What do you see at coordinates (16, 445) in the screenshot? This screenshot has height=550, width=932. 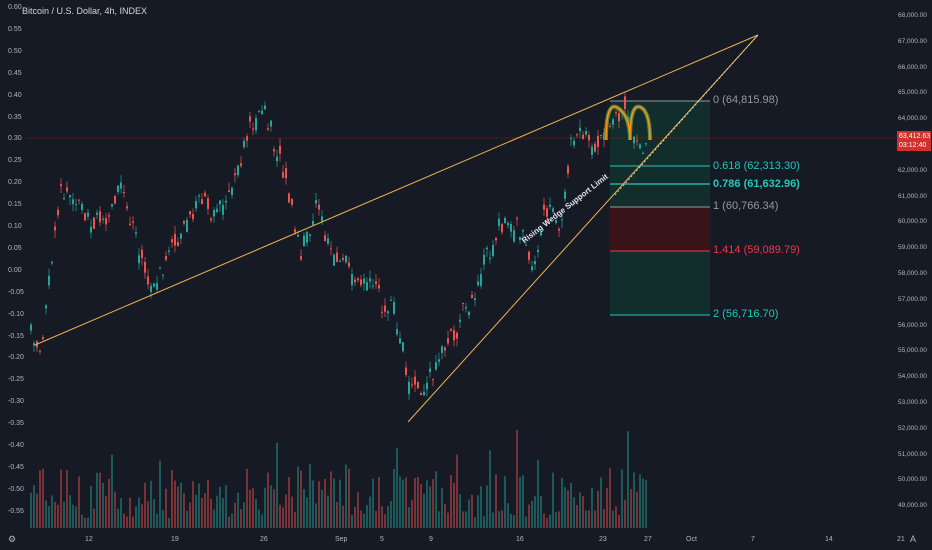 I see `left-axis-tick: -0.40` at bounding box center [16, 445].